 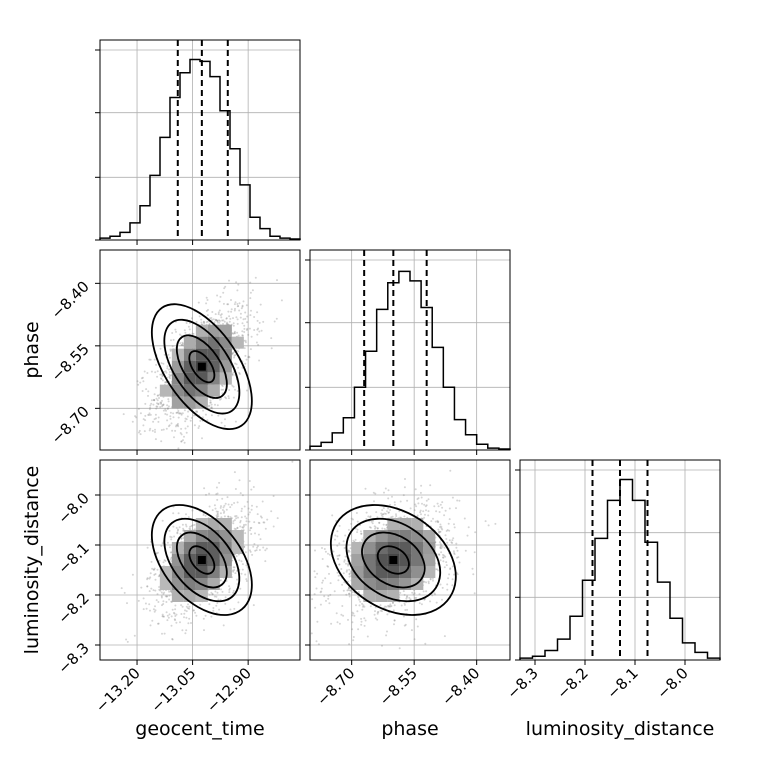 I want to click on y-axis-label: luminosity_distance, so click(x=32, y=560).